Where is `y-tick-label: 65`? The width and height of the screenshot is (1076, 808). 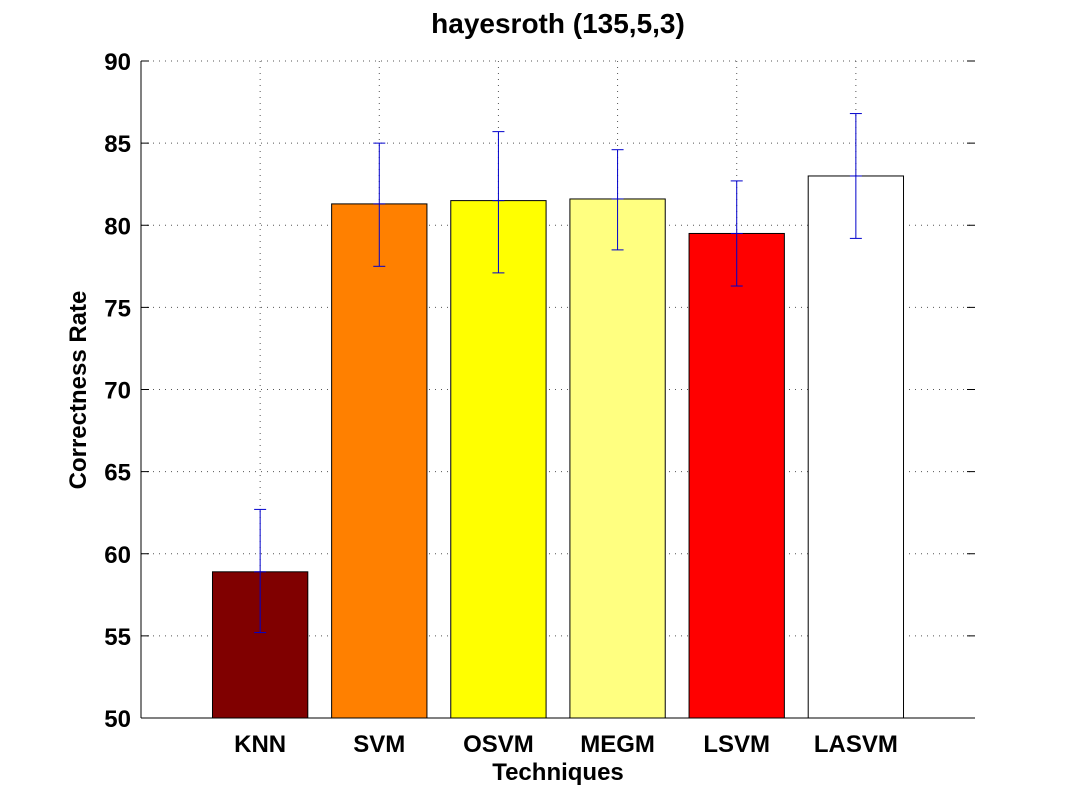
y-tick-label: 65 is located at coordinates (117, 473).